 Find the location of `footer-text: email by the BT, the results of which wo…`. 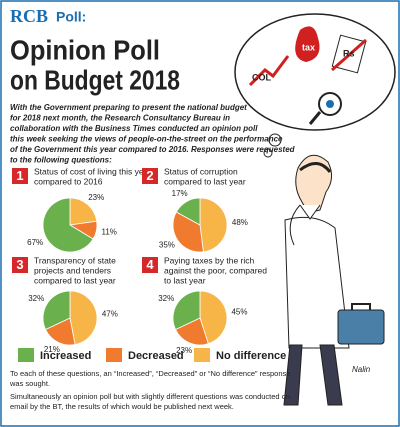

footer-text: email by the BT, the results of which wo… is located at coordinates (122, 406).